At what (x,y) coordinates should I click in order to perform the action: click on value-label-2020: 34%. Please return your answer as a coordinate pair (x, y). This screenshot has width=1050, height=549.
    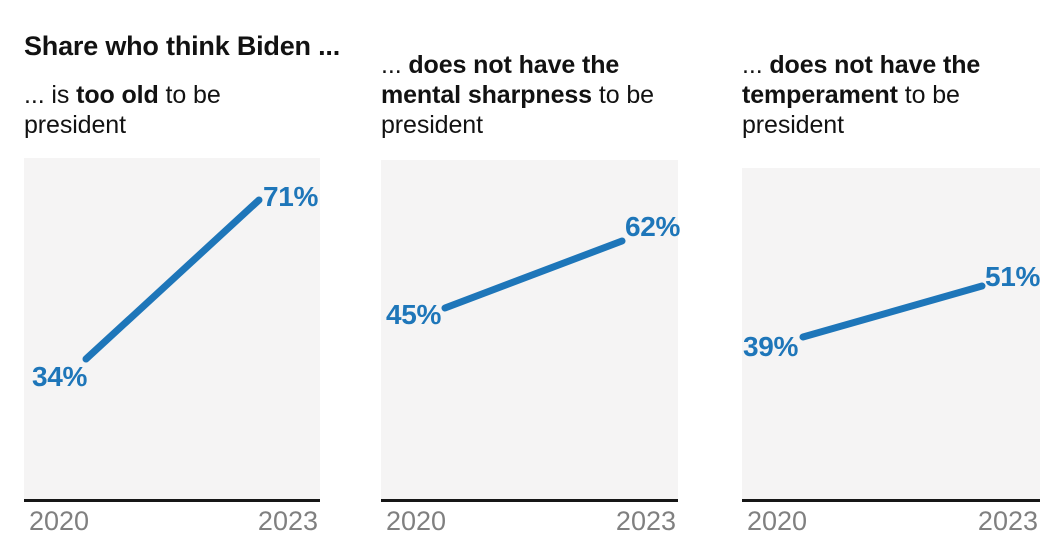
    Looking at the image, I should click on (60, 376).